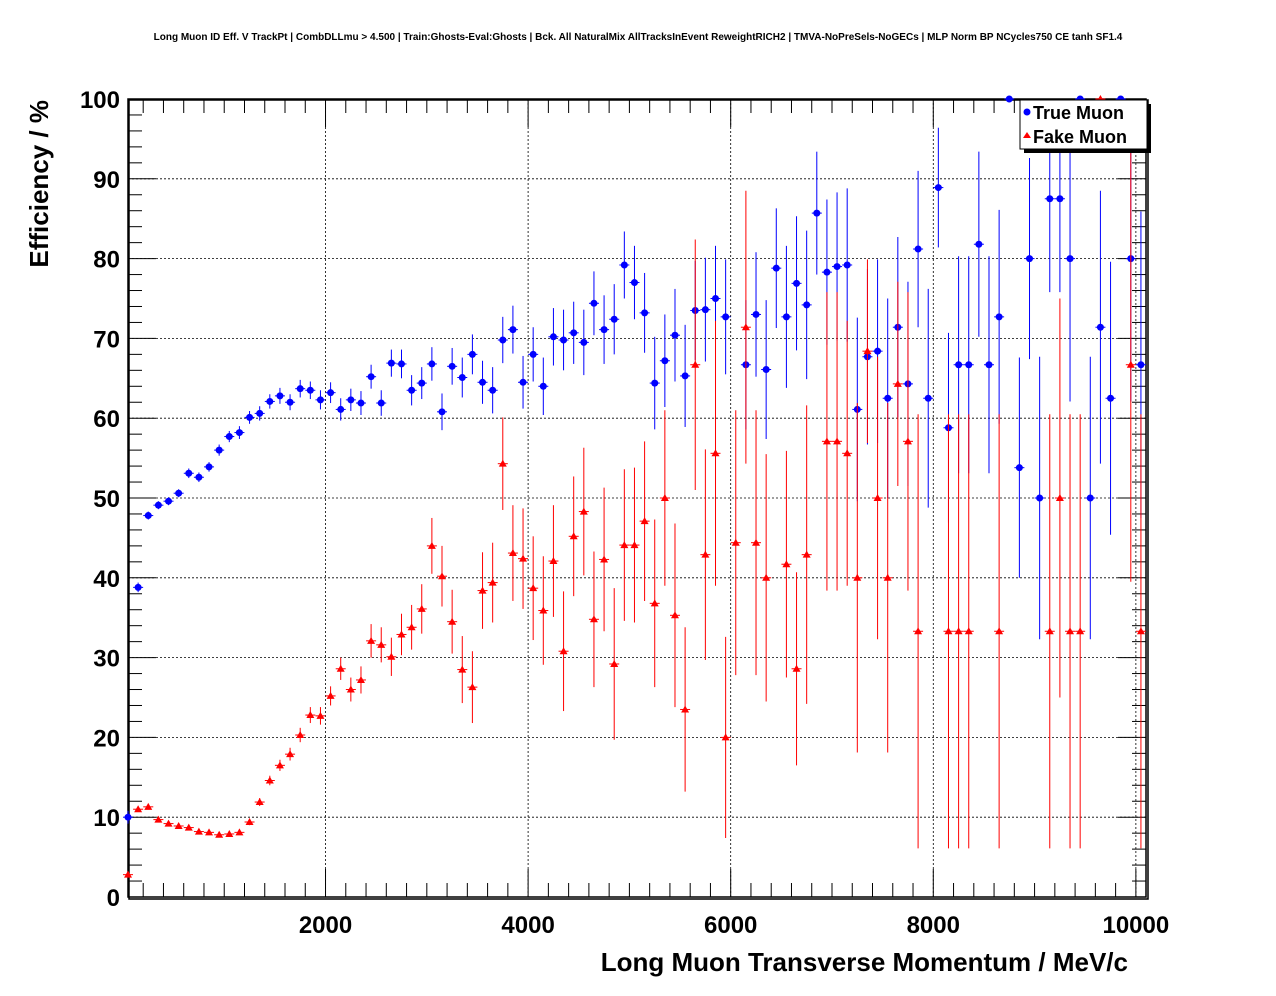  What do you see at coordinates (106, 738) in the screenshot?
I see `y-tick-label: 20` at bounding box center [106, 738].